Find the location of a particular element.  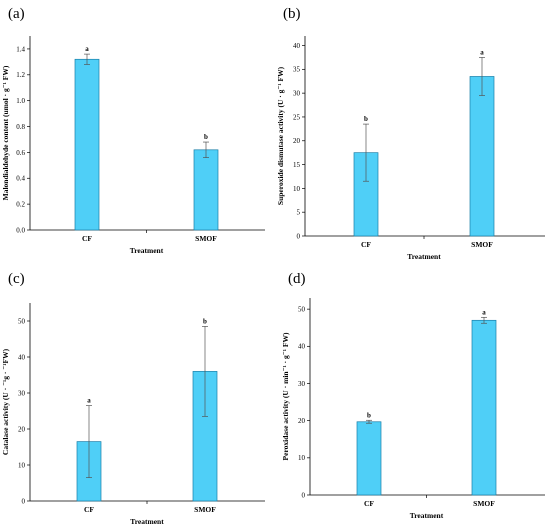

y-tick-label: 5 is located at coordinates (299, 213).